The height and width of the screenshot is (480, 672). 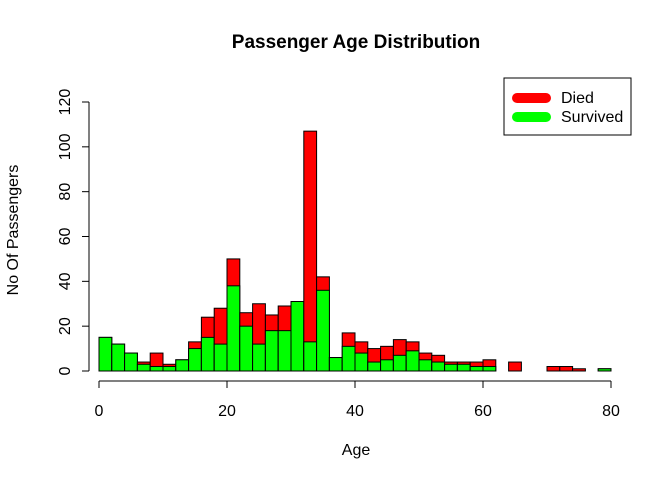 What do you see at coordinates (483, 411) in the screenshot?
I see `x-tick-label: 60` at bounding box center [483, 411].